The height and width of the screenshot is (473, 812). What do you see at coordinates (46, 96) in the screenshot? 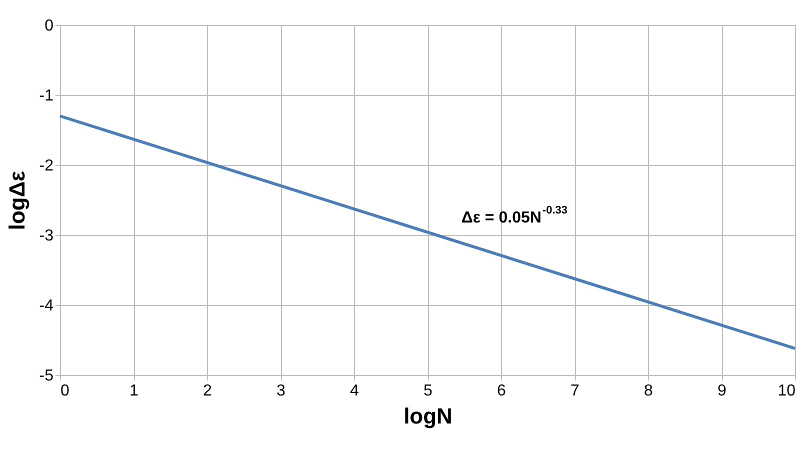
I see `y-tick-label: -1` at bounding box center [46, 96].